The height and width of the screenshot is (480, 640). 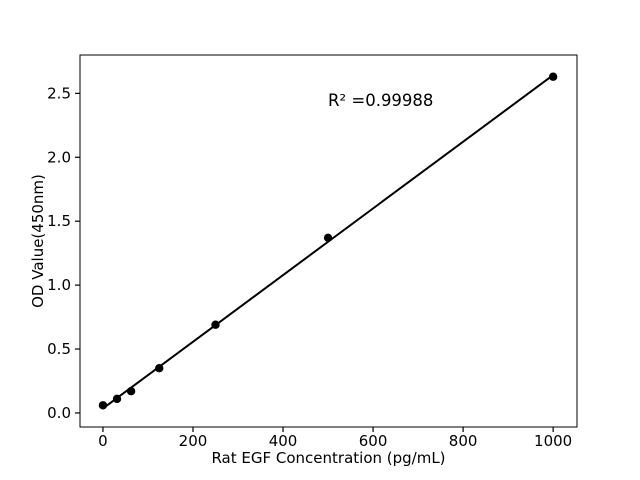 I want to click on x-tick-label: 800, so click(x=463, y=441).